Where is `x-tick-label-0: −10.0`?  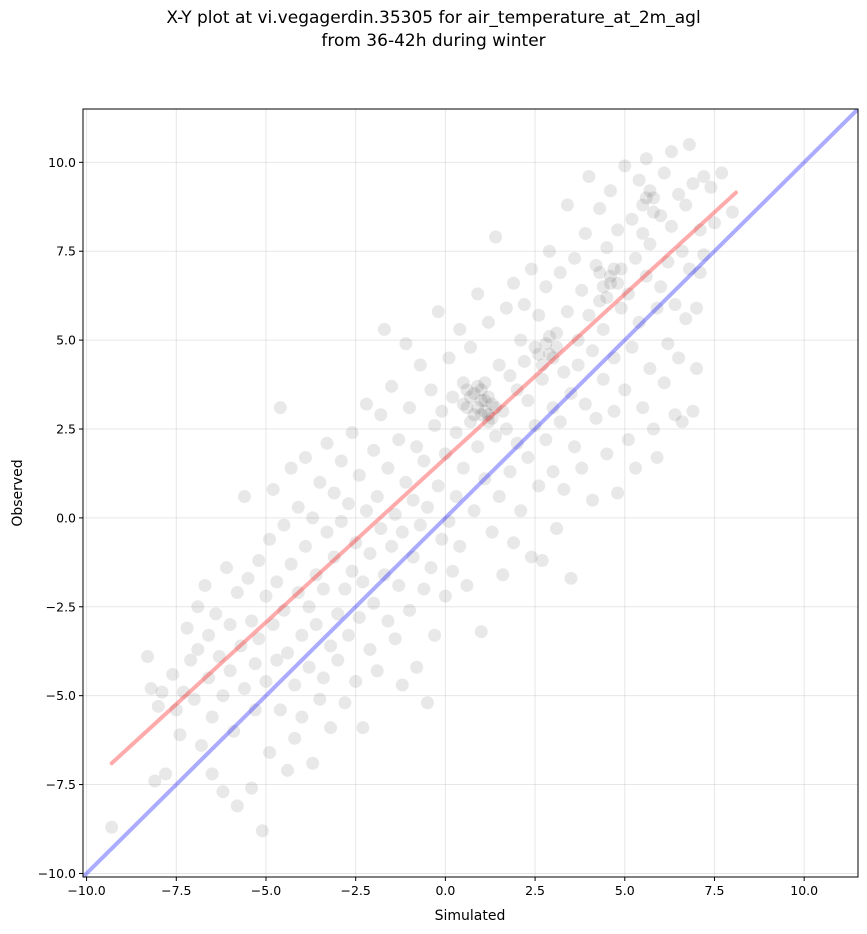
x-tick-label-0: −10.0 is located at coordinates (86, 890).